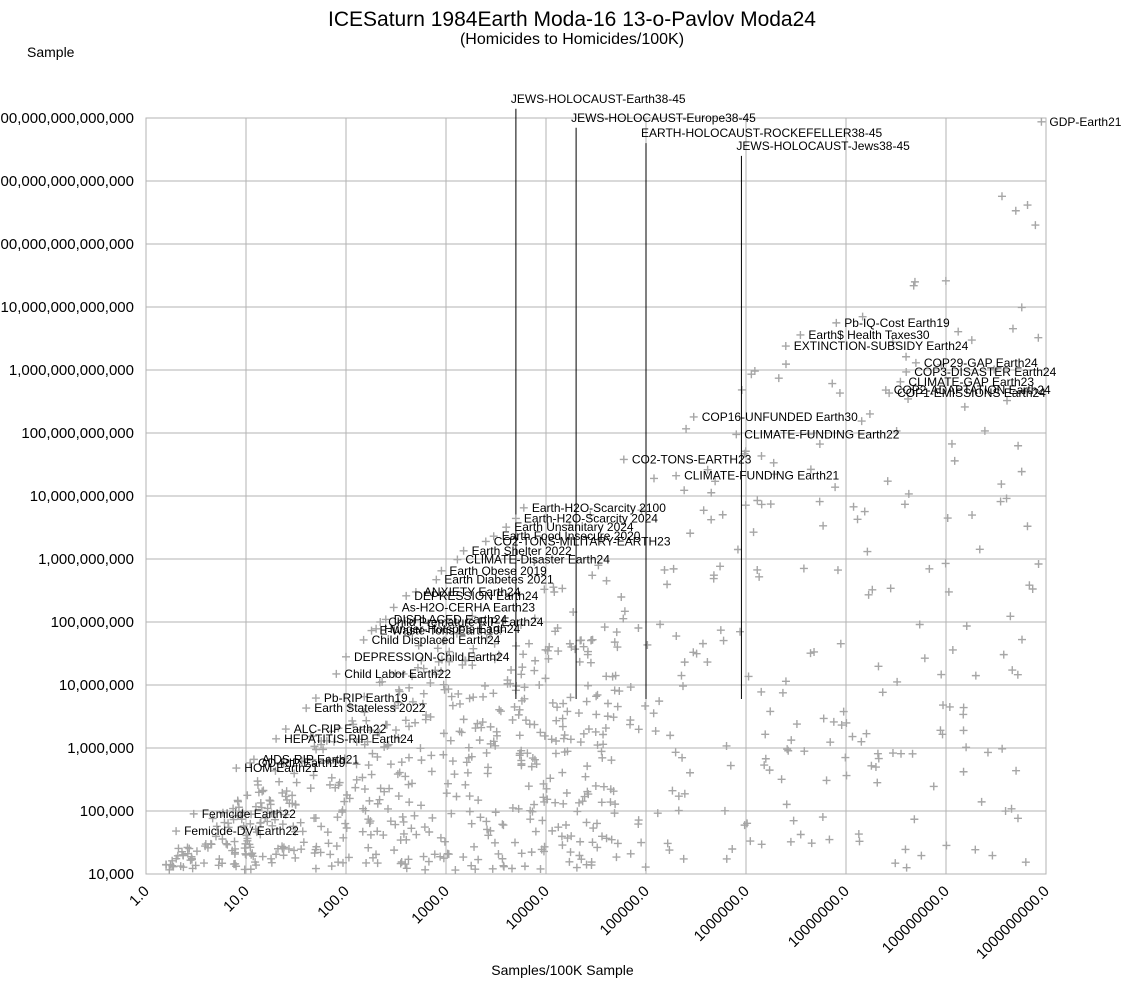  Describe the element at coordinates (51, 52) in the screenshot. I see `y-axis-label: Sample` at that location.